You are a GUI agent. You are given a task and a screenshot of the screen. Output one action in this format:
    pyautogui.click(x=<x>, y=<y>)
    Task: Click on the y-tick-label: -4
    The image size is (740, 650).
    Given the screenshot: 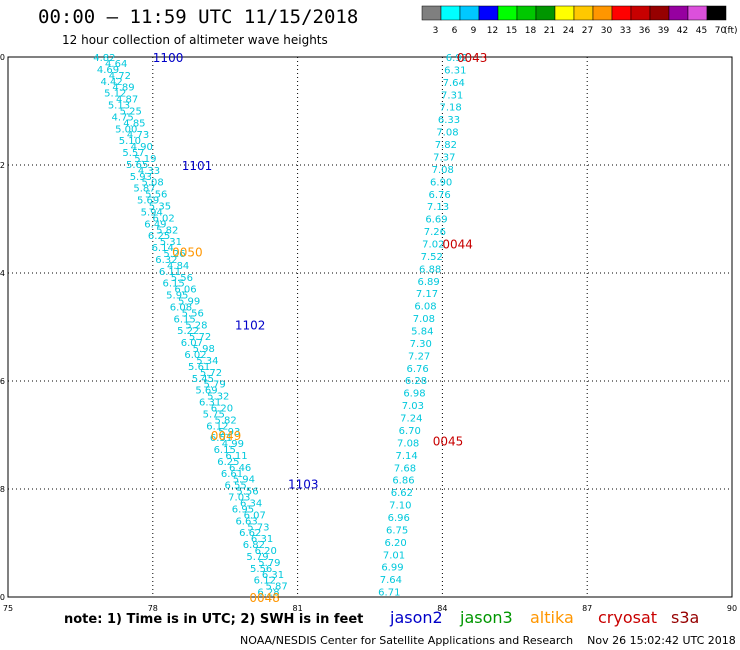 What is the action you would take?
    pyautogui.click(x=2, y=273)
    